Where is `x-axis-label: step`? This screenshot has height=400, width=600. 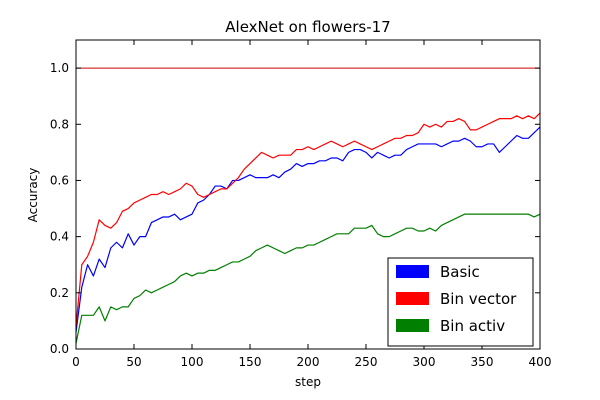 x-axis-label: step is located at coordinates (308, 382).